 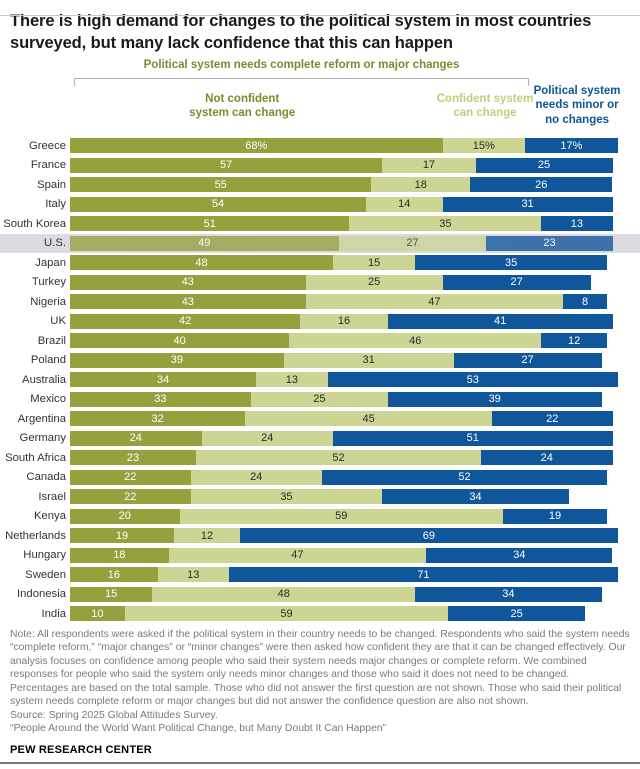 What do you see at coordinates (368, 360) in the screenshot?
I see `bar-segment-confident: 31` at bounding box center [368, 360].